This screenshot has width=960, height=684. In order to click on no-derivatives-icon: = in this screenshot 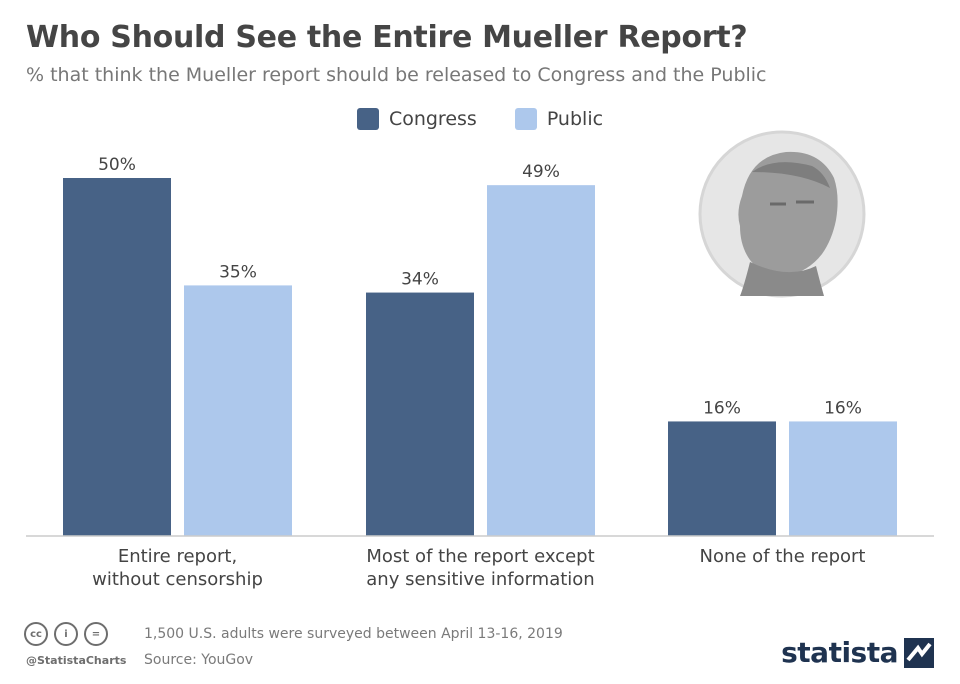, I will do `click(96, 634)`.